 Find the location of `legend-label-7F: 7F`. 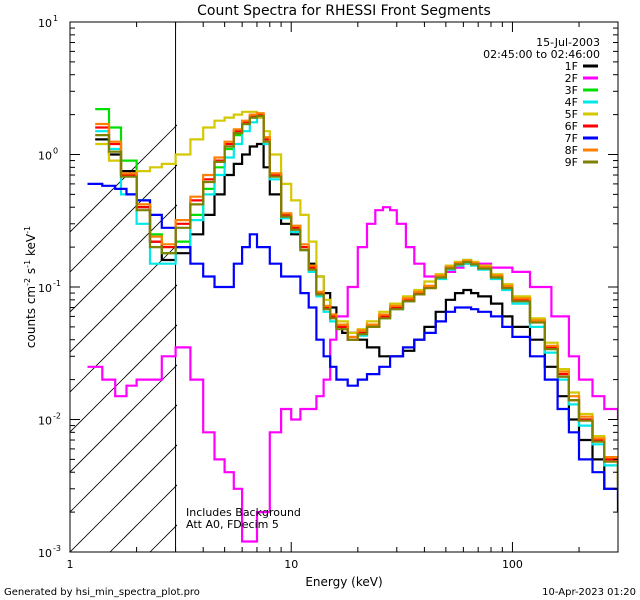

legend-label-7F: 7F is located at coordinates (571, 138).